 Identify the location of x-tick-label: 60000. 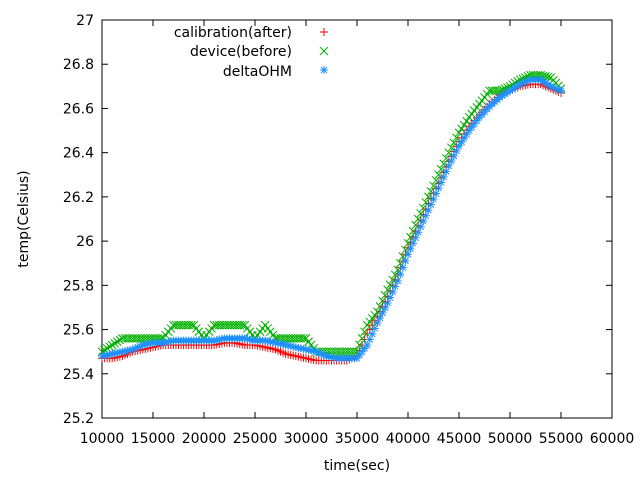
(612, 439).